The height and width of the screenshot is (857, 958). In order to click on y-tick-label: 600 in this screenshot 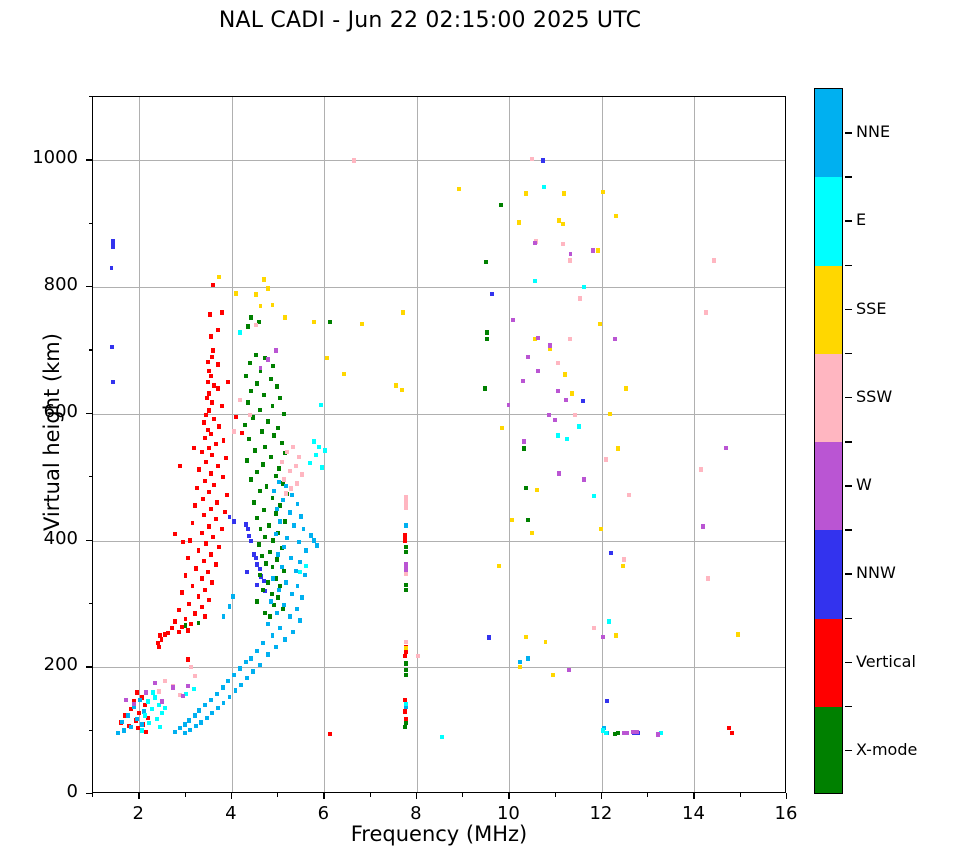, I will do `click(60, 411)`.